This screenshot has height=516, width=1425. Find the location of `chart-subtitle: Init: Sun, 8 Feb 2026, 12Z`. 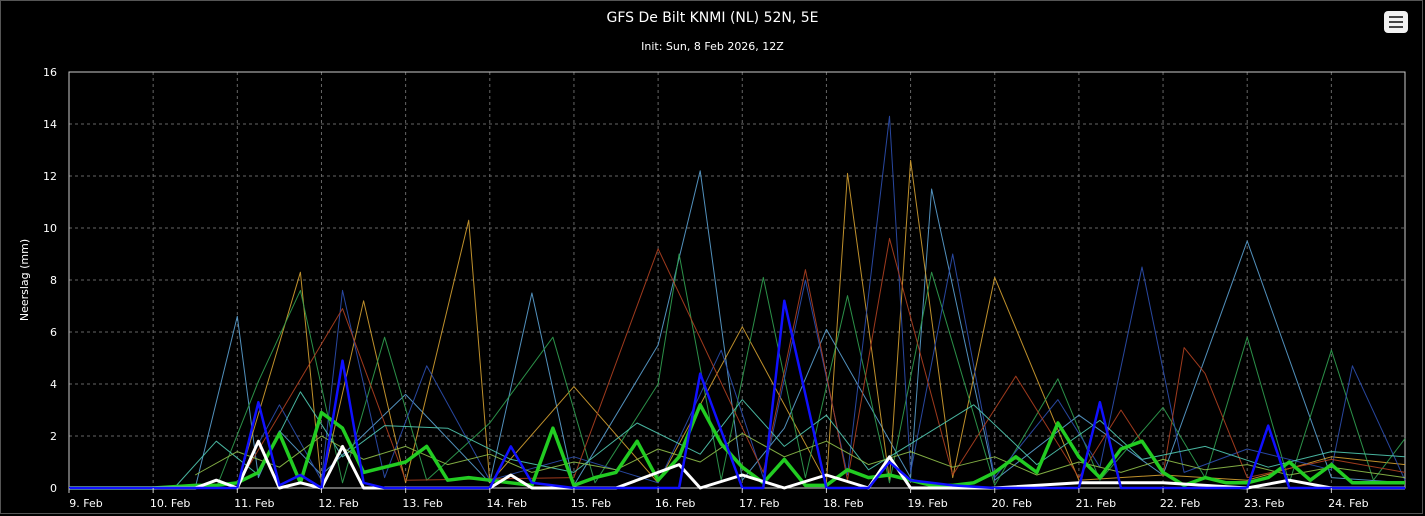

chart-subtitle: Init: Sun, 8 Feb 2026, 12Z is located at coordinates (712, 46).